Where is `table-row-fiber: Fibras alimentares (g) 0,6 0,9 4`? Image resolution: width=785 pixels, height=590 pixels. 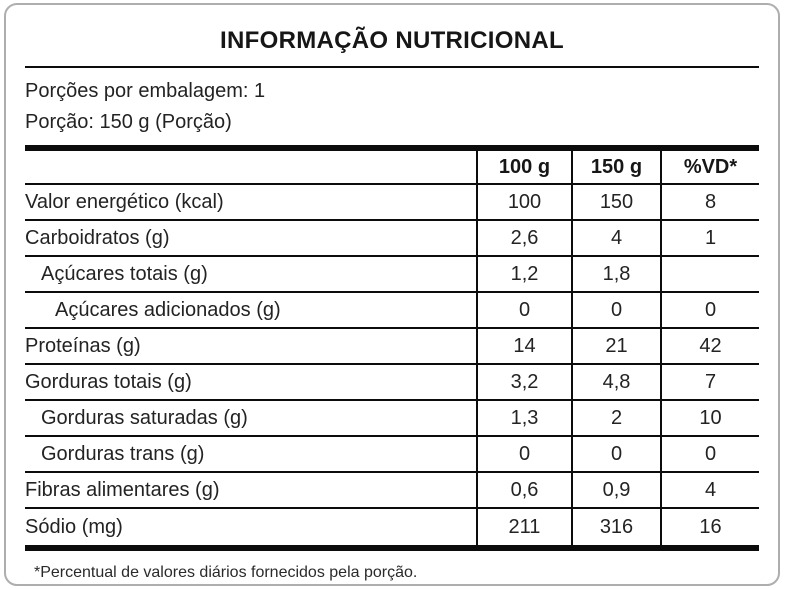
table-row-fiber: Fibras alimentares (g) 0,6 0,9 4 is located at coordinates (392, 491).